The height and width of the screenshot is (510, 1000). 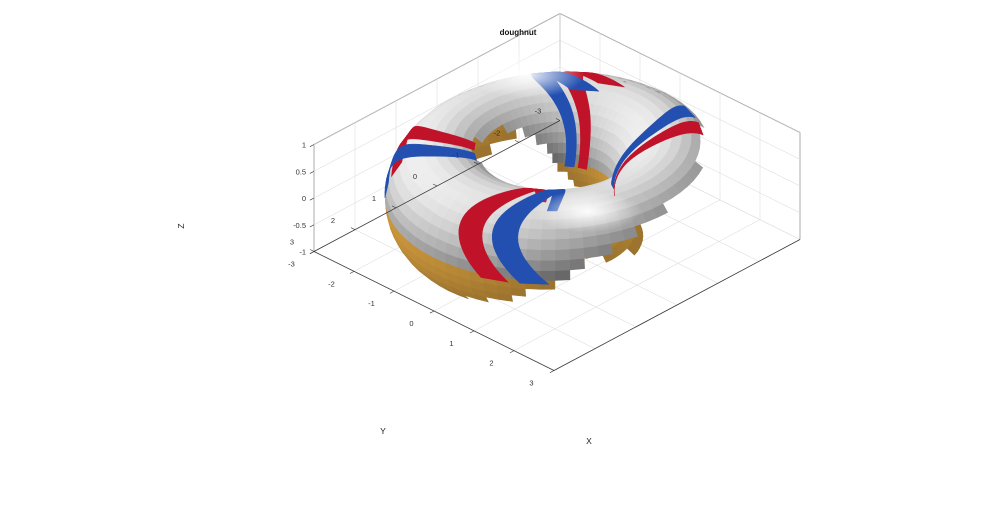 What do you see at coordinates (333, 220) in the screenshot?
I see `y-tick-label: 2` at bounding box center [333, 220].